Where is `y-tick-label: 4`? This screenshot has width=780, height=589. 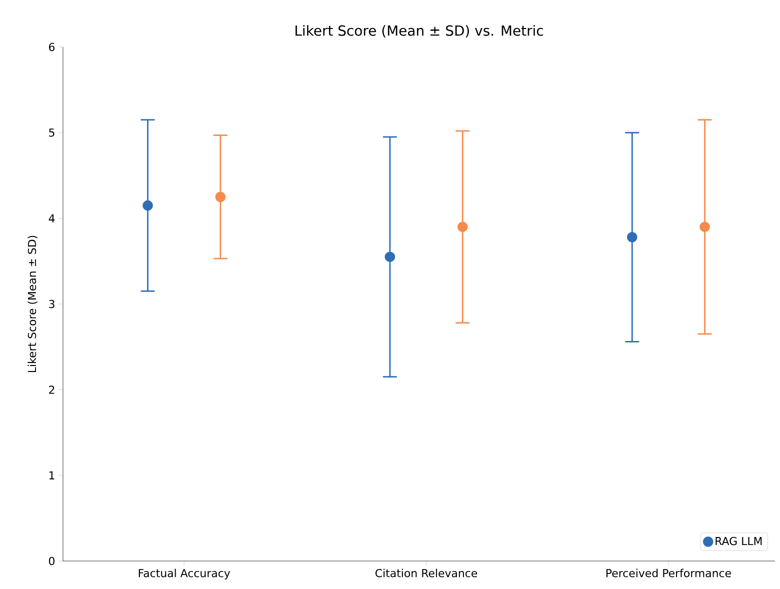 y-tick-label: 4 is located at coordinates (51, 218).